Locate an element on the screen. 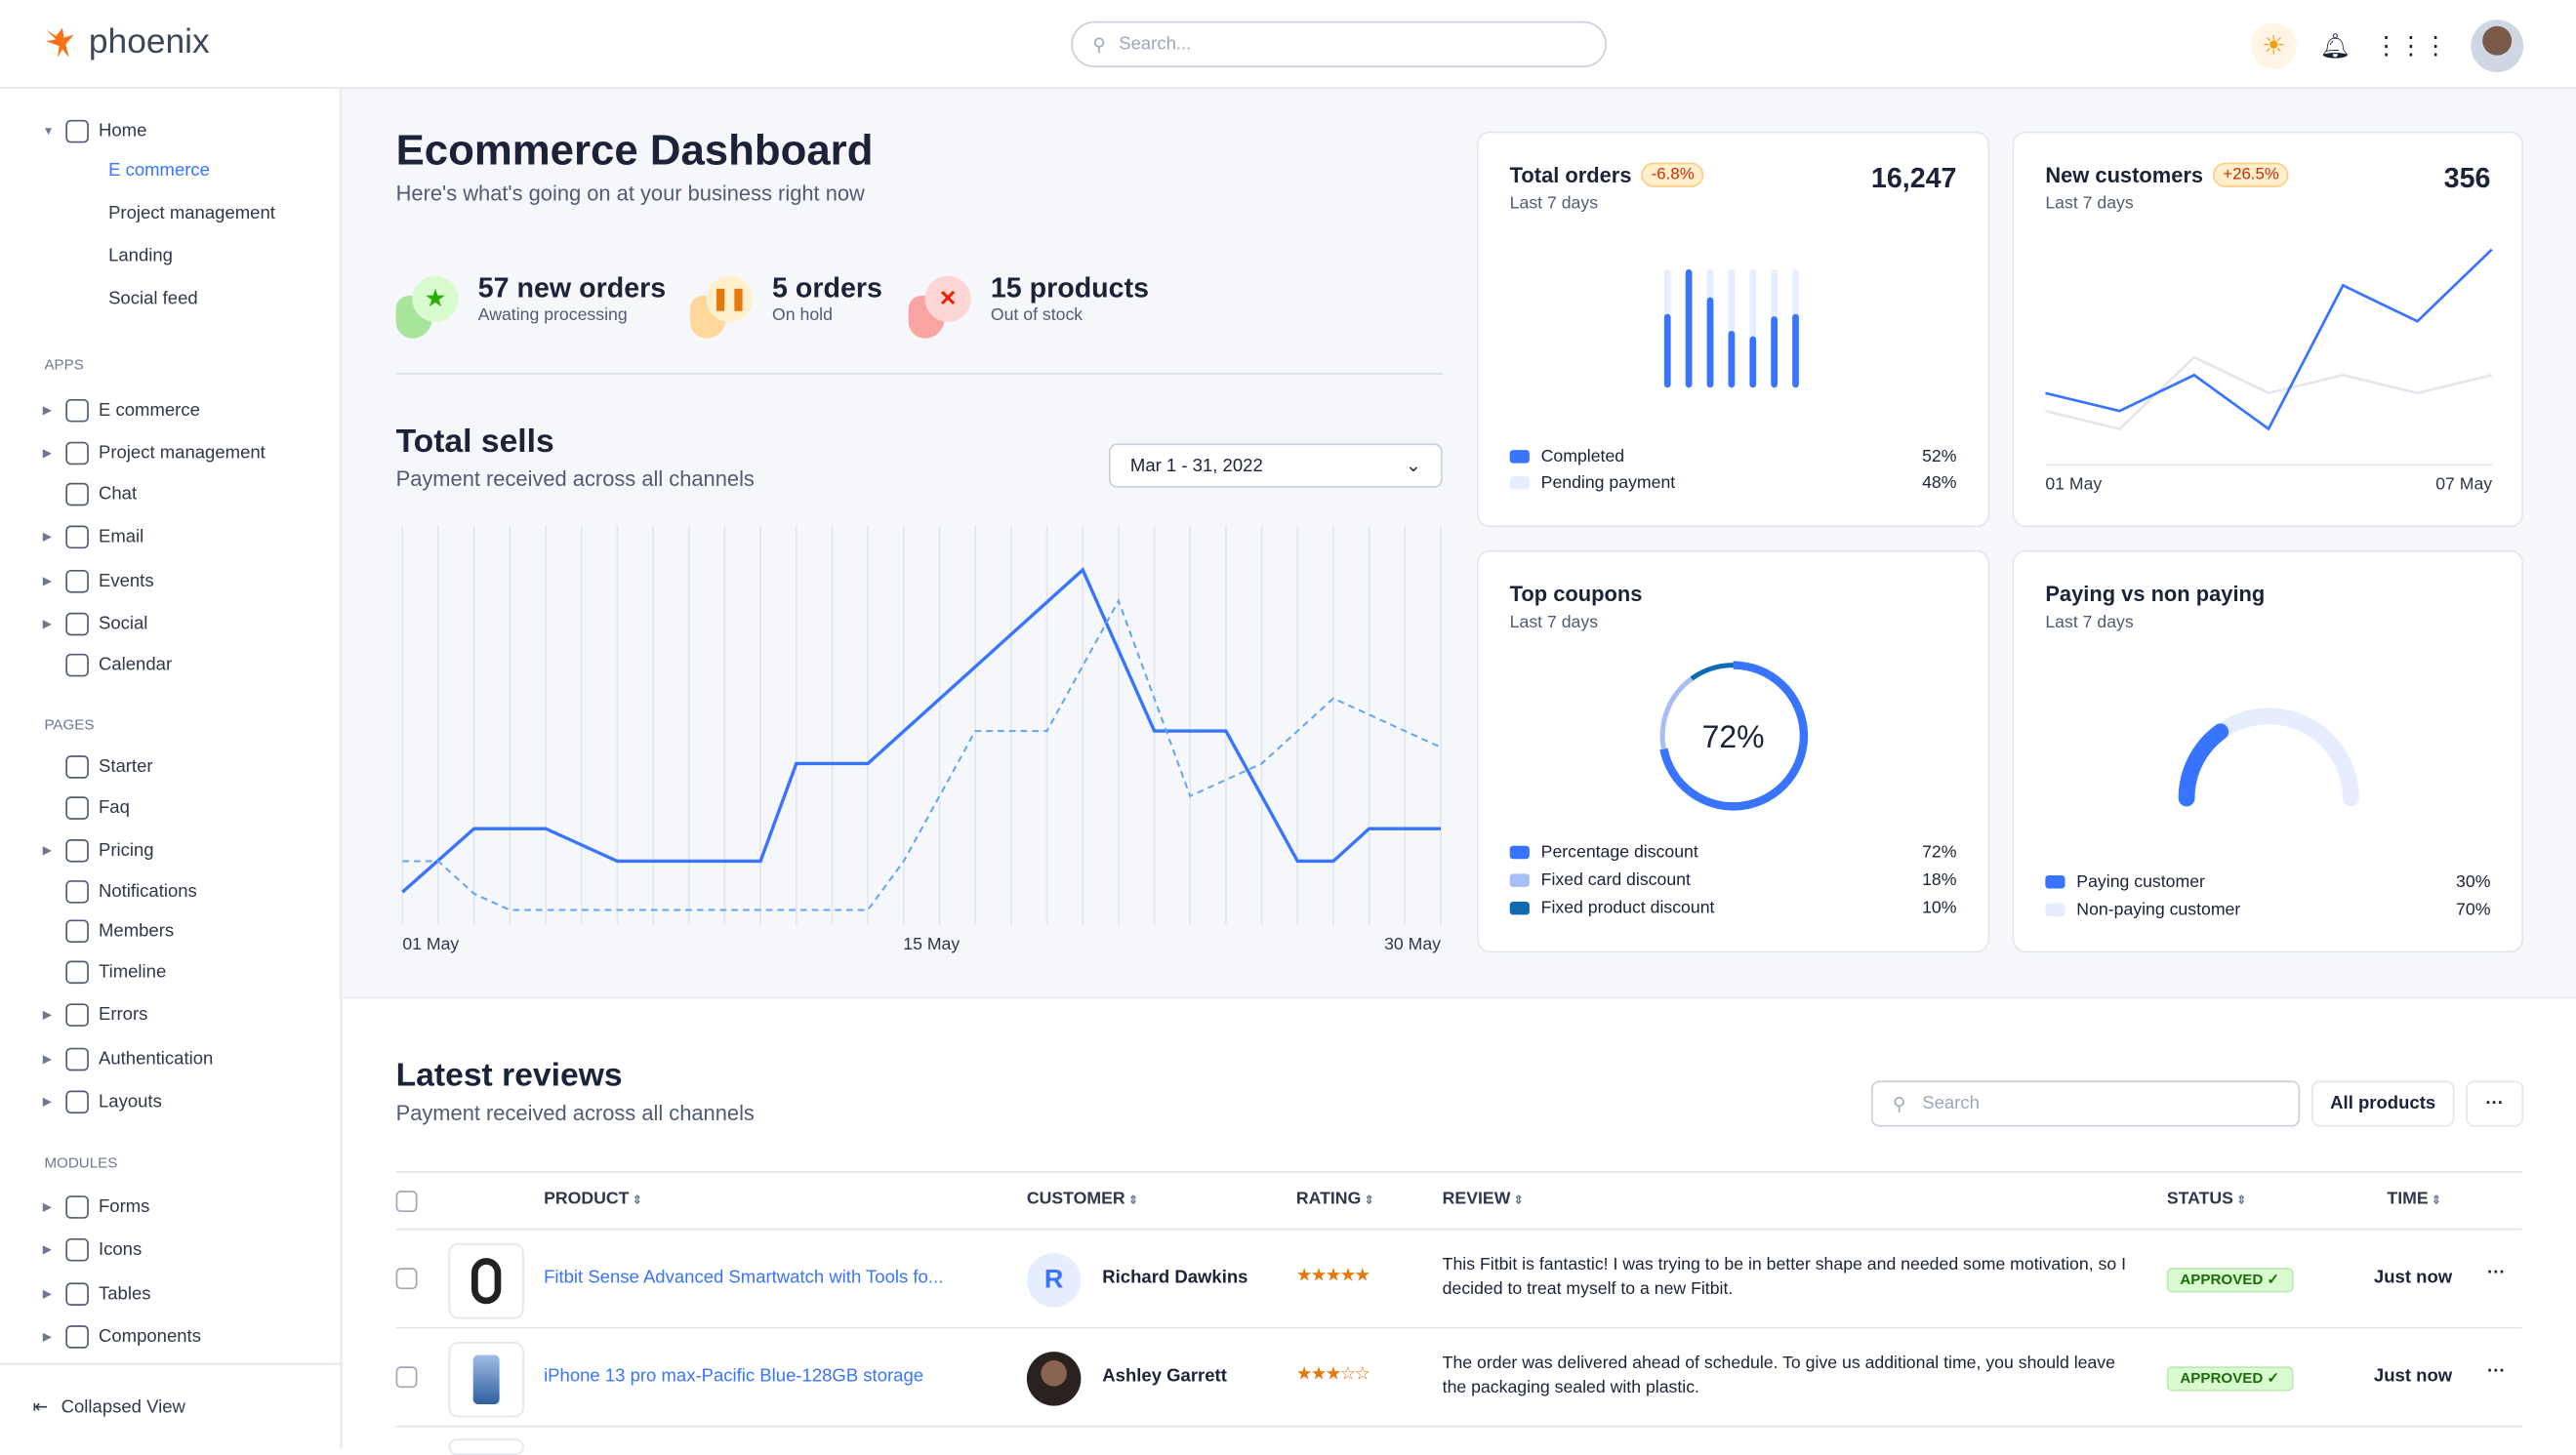 The width and height of the screenshot is (2576, 1455). errors-icon is located at coordinates (77, 1015).